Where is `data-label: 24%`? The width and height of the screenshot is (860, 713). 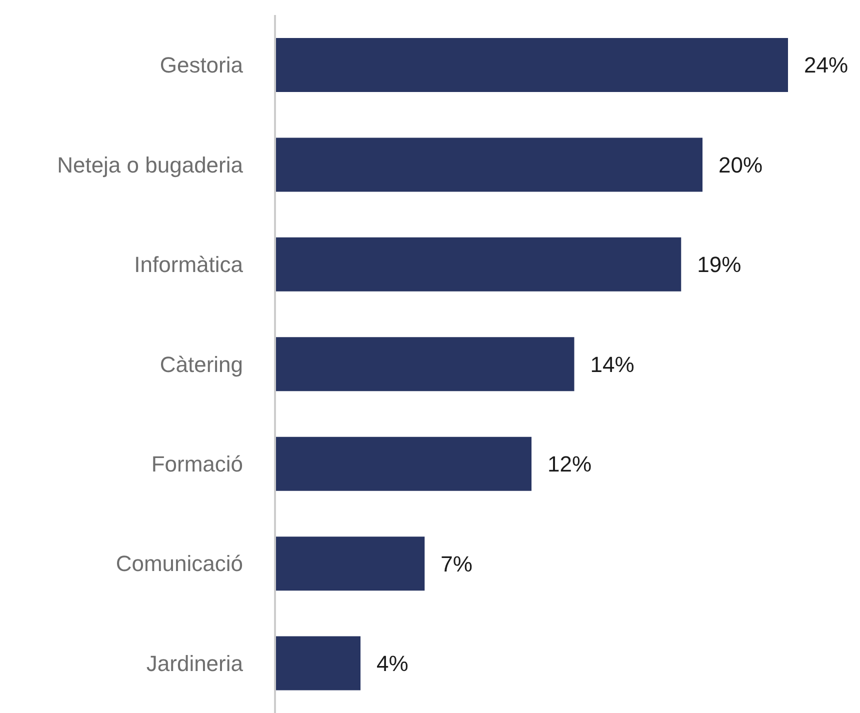
data-label: 24% is located at coordinates (826, 65).